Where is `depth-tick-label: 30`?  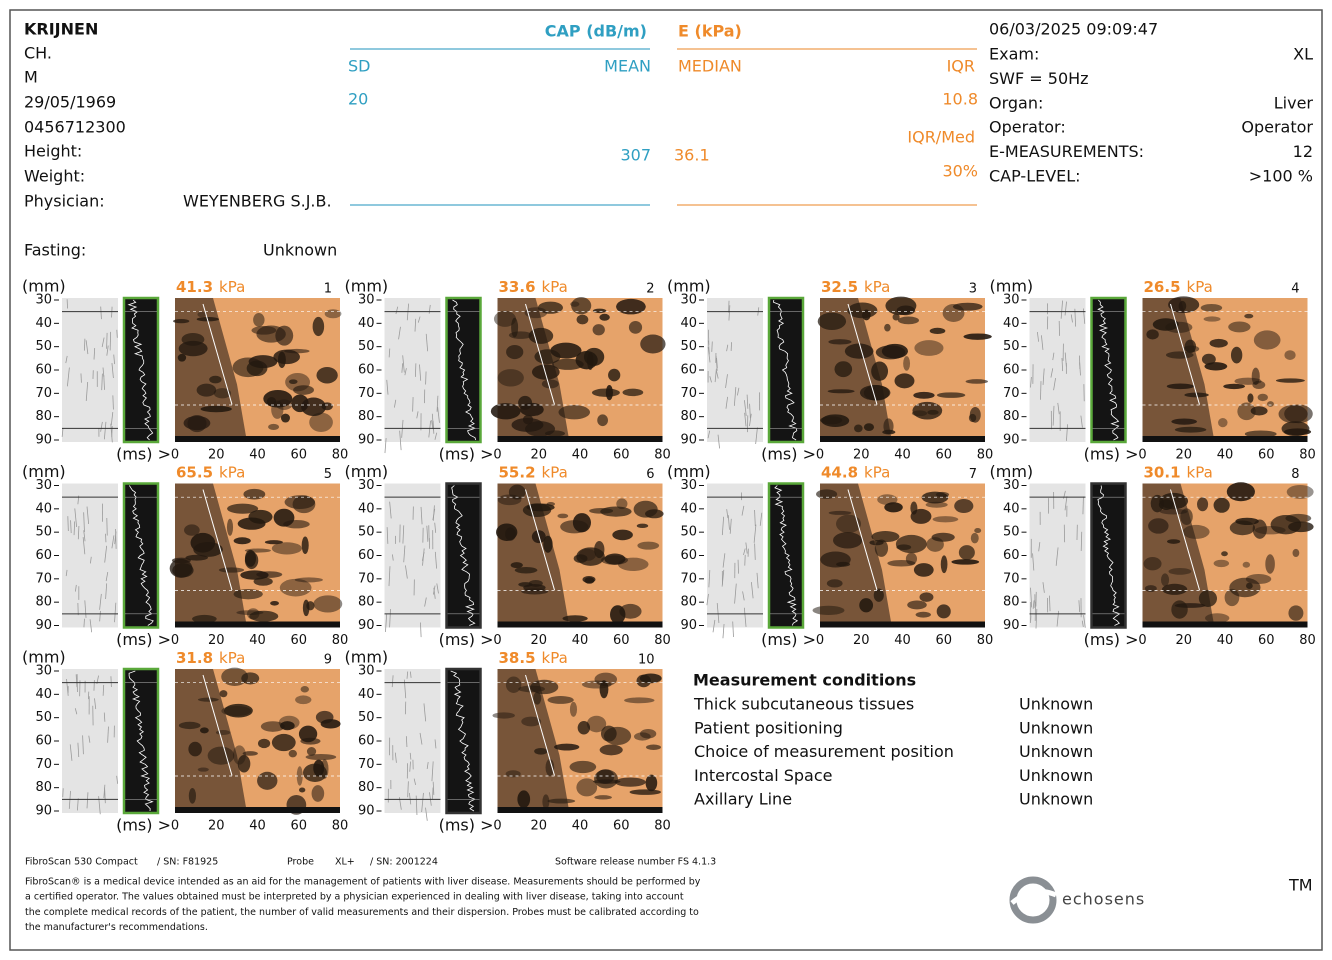
depth-tick-label: 30 is located at coordinates (43, 671).